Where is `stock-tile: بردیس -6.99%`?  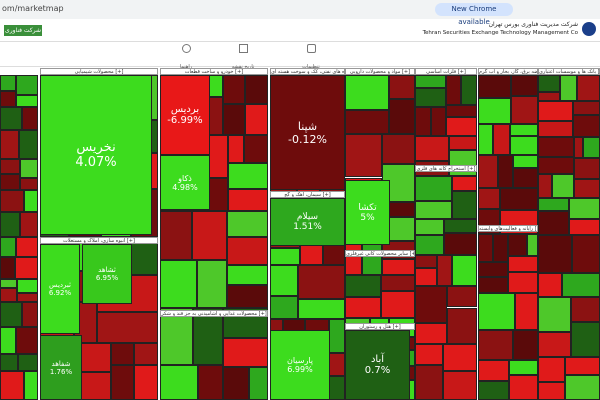
stock-tile: بردیس -6.99% is located at coordinates (185, 115).